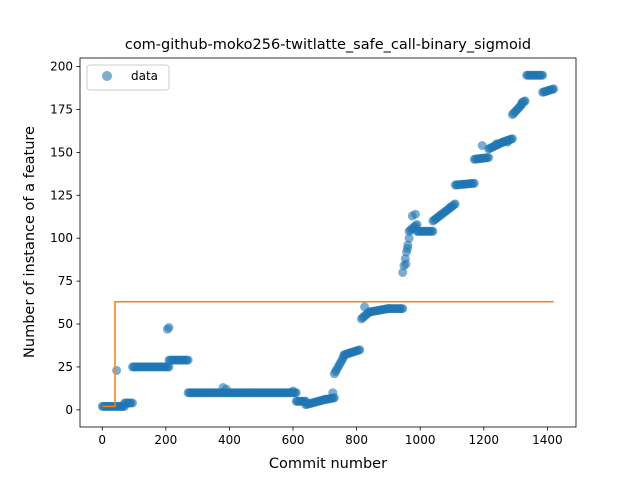  I want to click on y-tick-label: 125, so click(61, 195).